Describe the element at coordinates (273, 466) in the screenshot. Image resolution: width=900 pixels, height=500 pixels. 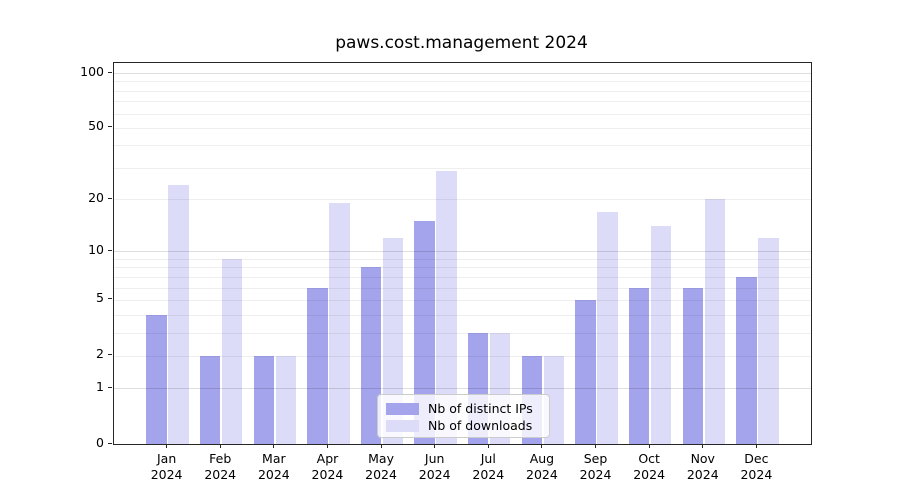
I see `x-axis-tick-label: Mar 2024` at that location.